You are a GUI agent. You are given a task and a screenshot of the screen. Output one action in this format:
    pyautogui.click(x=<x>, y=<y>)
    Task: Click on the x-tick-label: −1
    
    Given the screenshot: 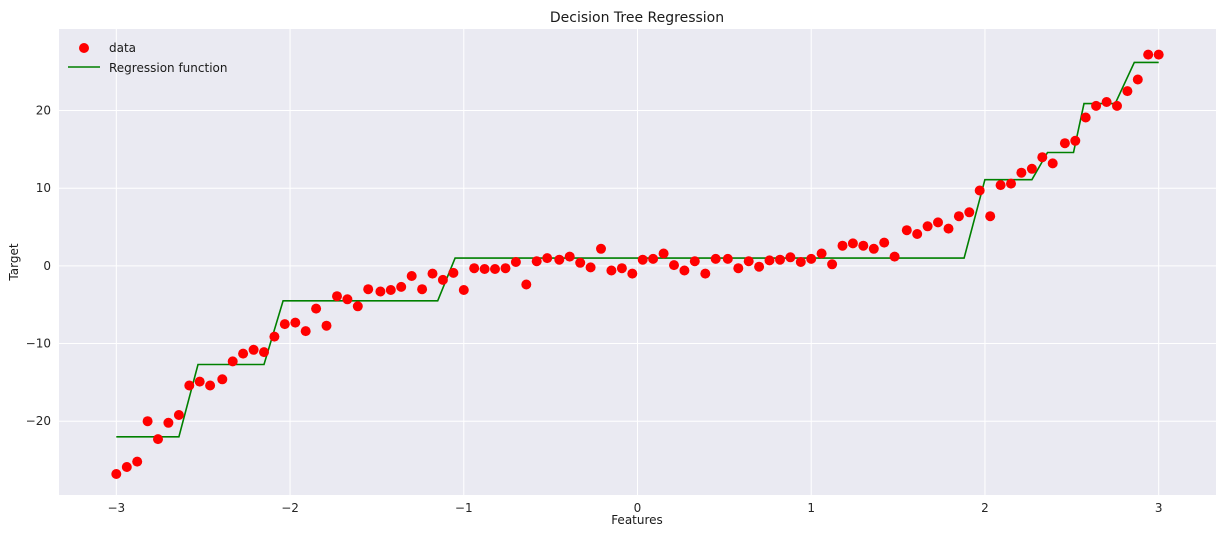 What is the action you would take?
    pyautogui.click(x=464, y=508)
    